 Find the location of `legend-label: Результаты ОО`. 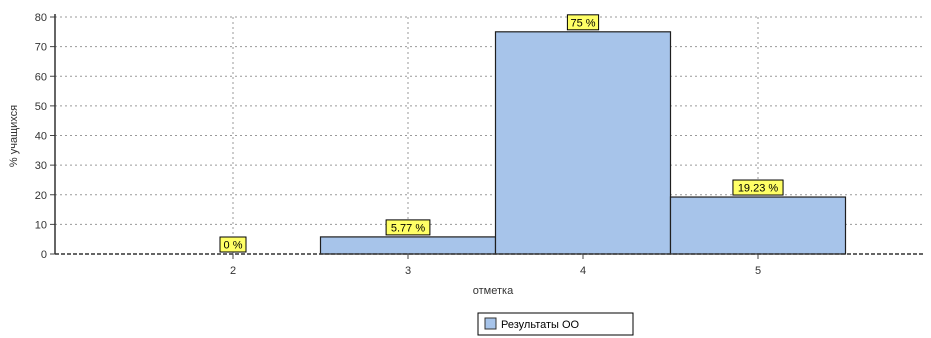

legend-label: Результаты ОО is located at coordinates (540, 325).